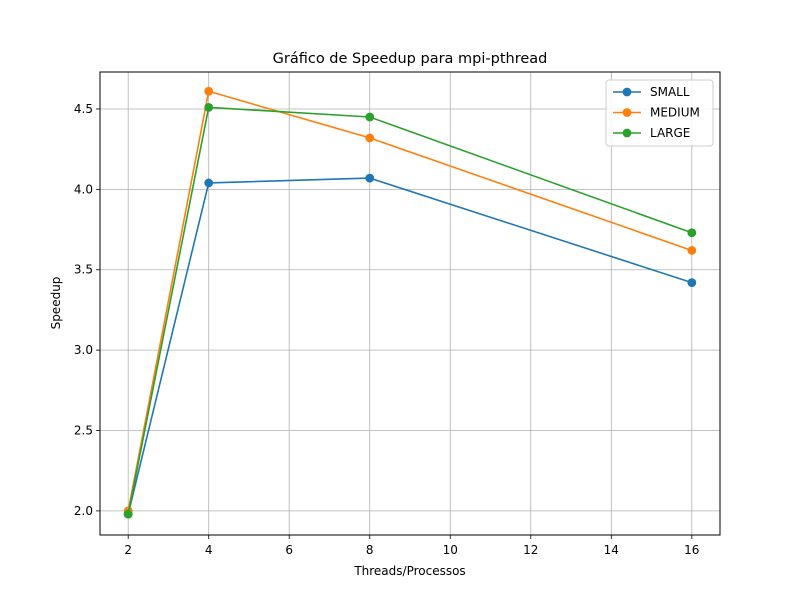  I want to click on x-tick-label: 12, so click(530, 550).